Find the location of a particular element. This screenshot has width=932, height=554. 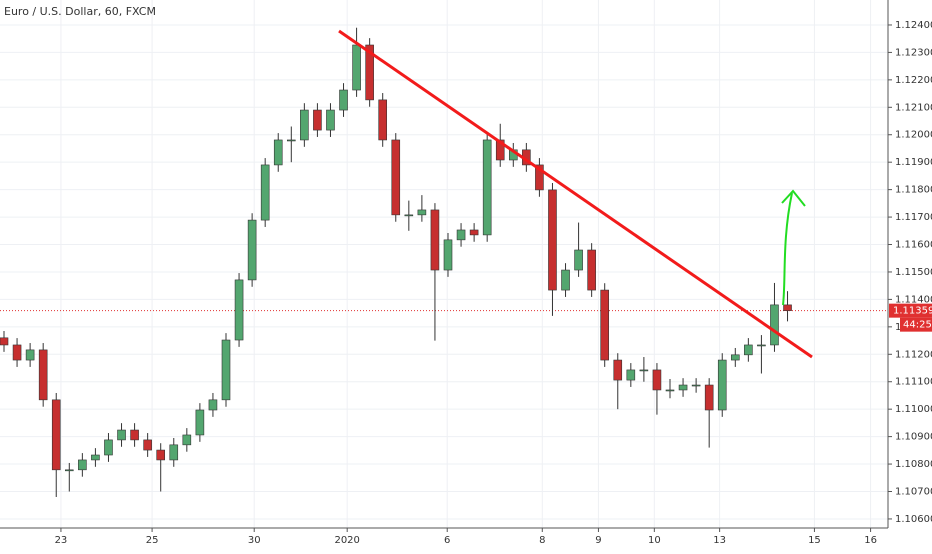

price-label-box is located at coordinates (910, 310).